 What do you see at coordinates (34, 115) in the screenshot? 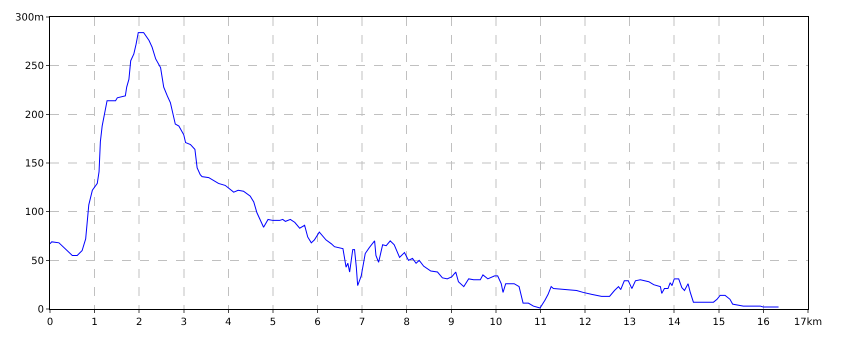
I see `y-tick-label: 200` at bounding box center [34, 115].